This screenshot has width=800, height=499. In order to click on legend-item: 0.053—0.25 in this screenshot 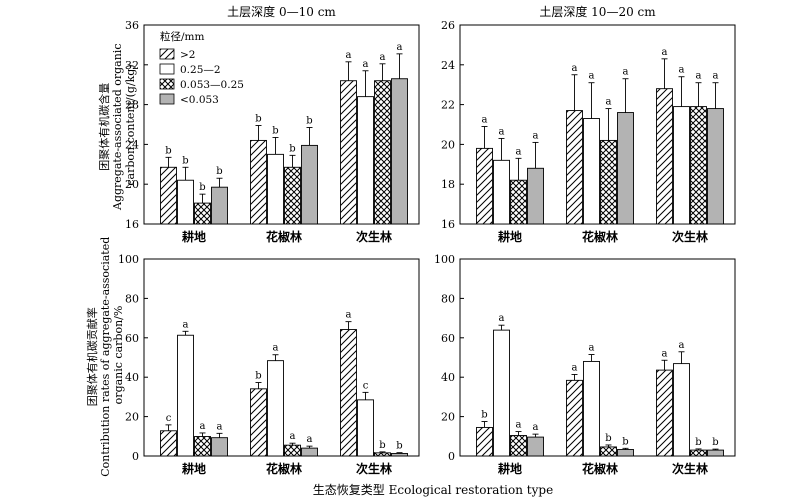, I will do `click(201, 84)`.